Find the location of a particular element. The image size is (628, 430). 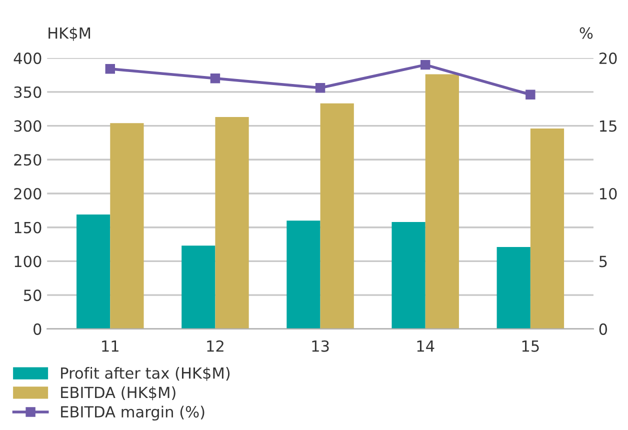

legend-label: Profit after tax (HK$M) is located at coordinates (145, 374).